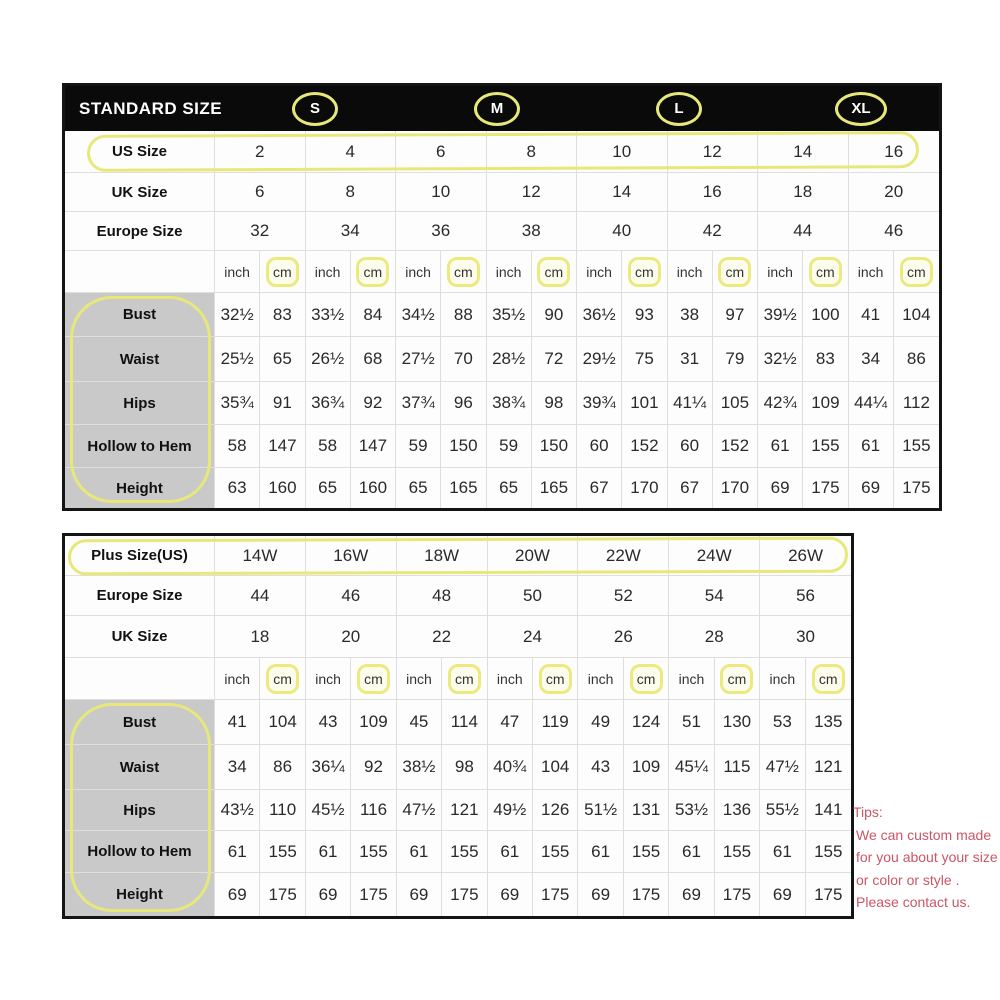 This screenshot has width=1000, height=1000. I want to click on measure-value-cell: 91, so click(283, 403).